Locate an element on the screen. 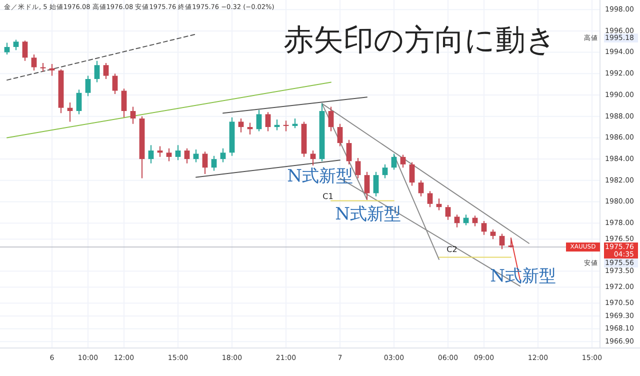  annotation: C1 is located at coordinates (328, 197).